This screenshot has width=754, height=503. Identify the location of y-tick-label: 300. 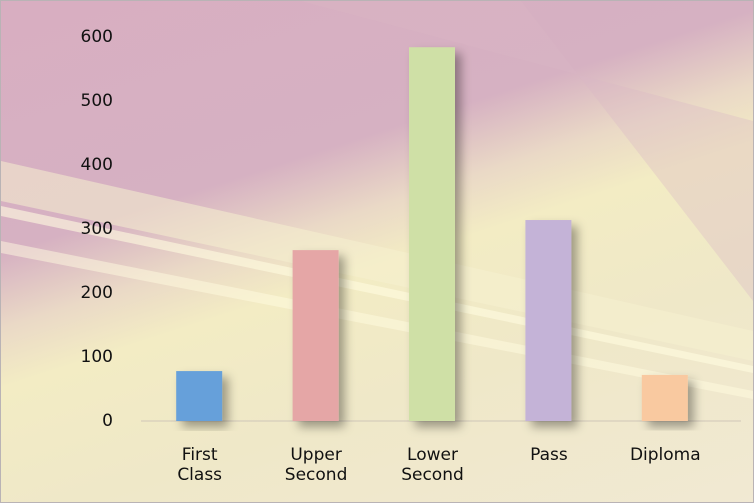
(97, 229).